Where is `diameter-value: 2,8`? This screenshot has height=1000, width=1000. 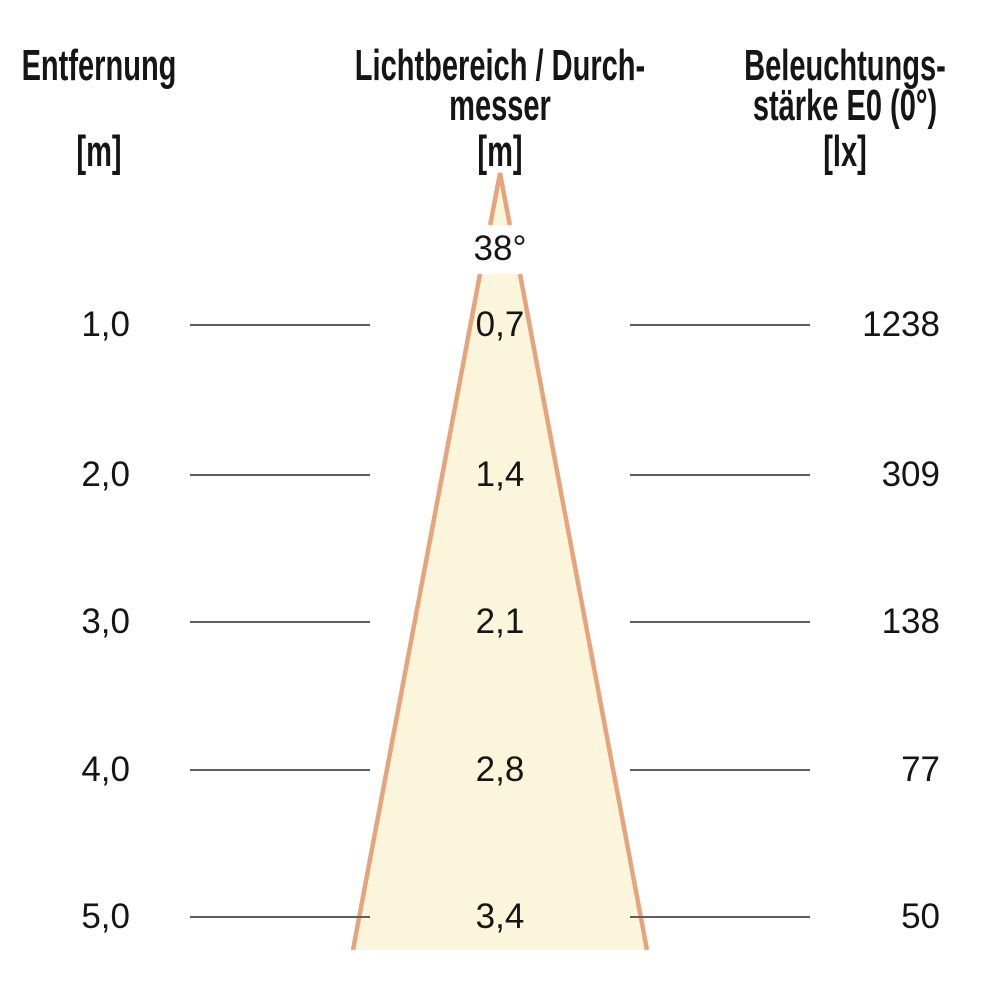
diameter-value: 2,8 is located at coordinates (500, 769).